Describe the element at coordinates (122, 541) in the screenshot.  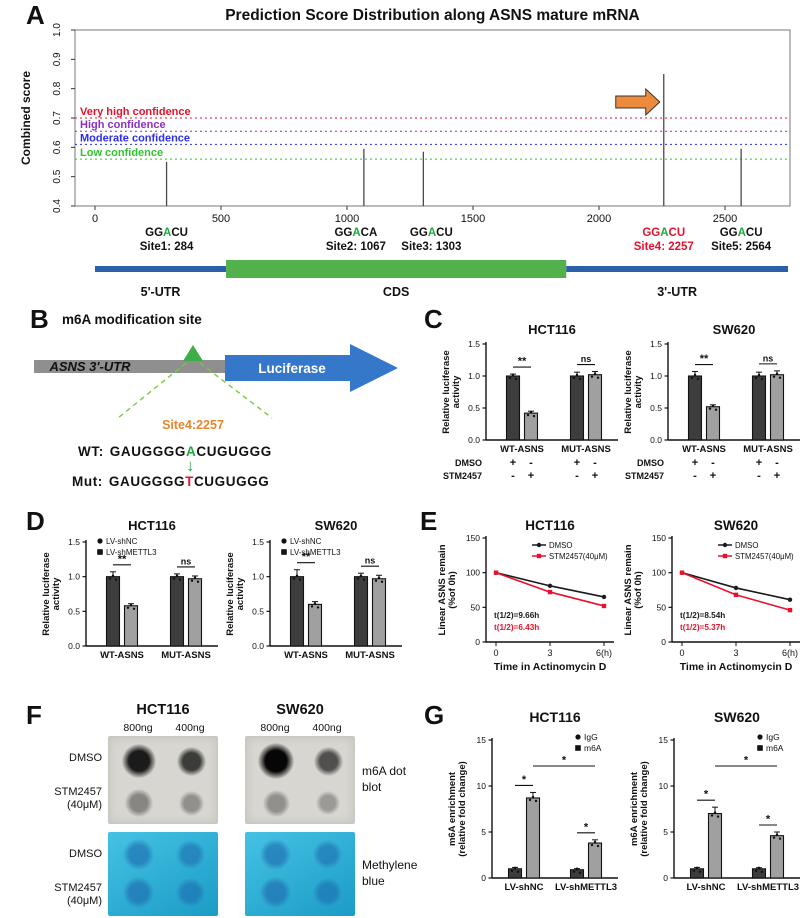
I see `legend-label: LV-shNC` at that location.